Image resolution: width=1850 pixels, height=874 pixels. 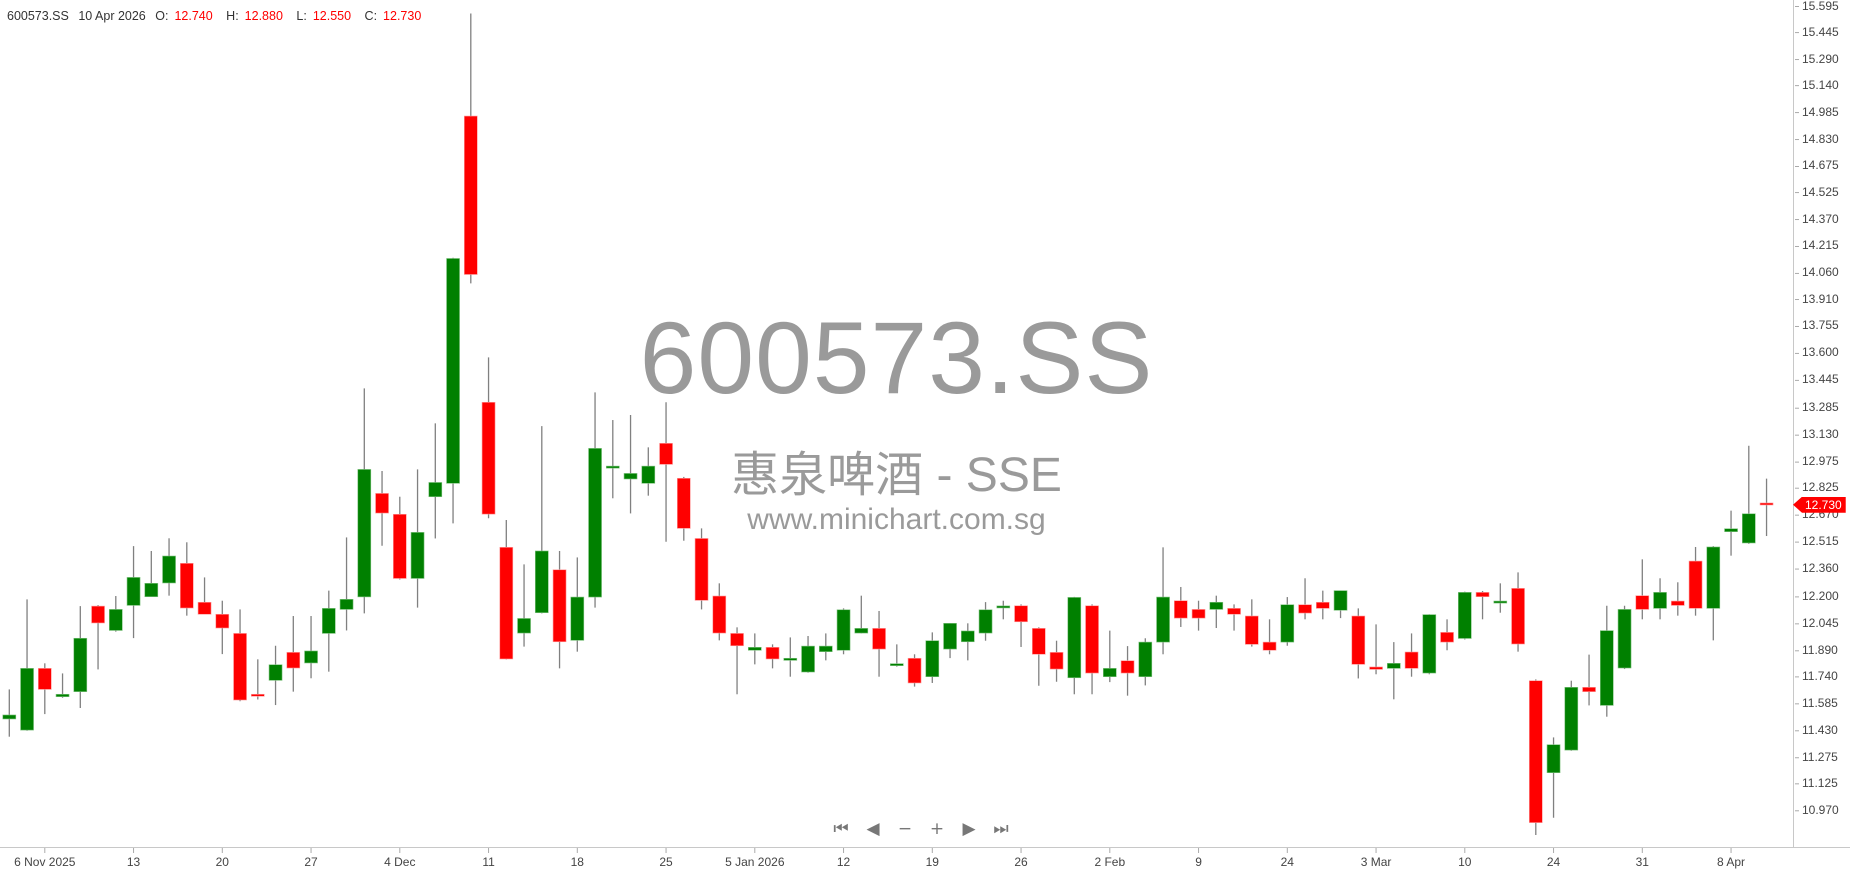 What do you see at coordinates (873, 829) in the screenshot?
I see `prev-icon: ◀` at bounding box center [873, 829].